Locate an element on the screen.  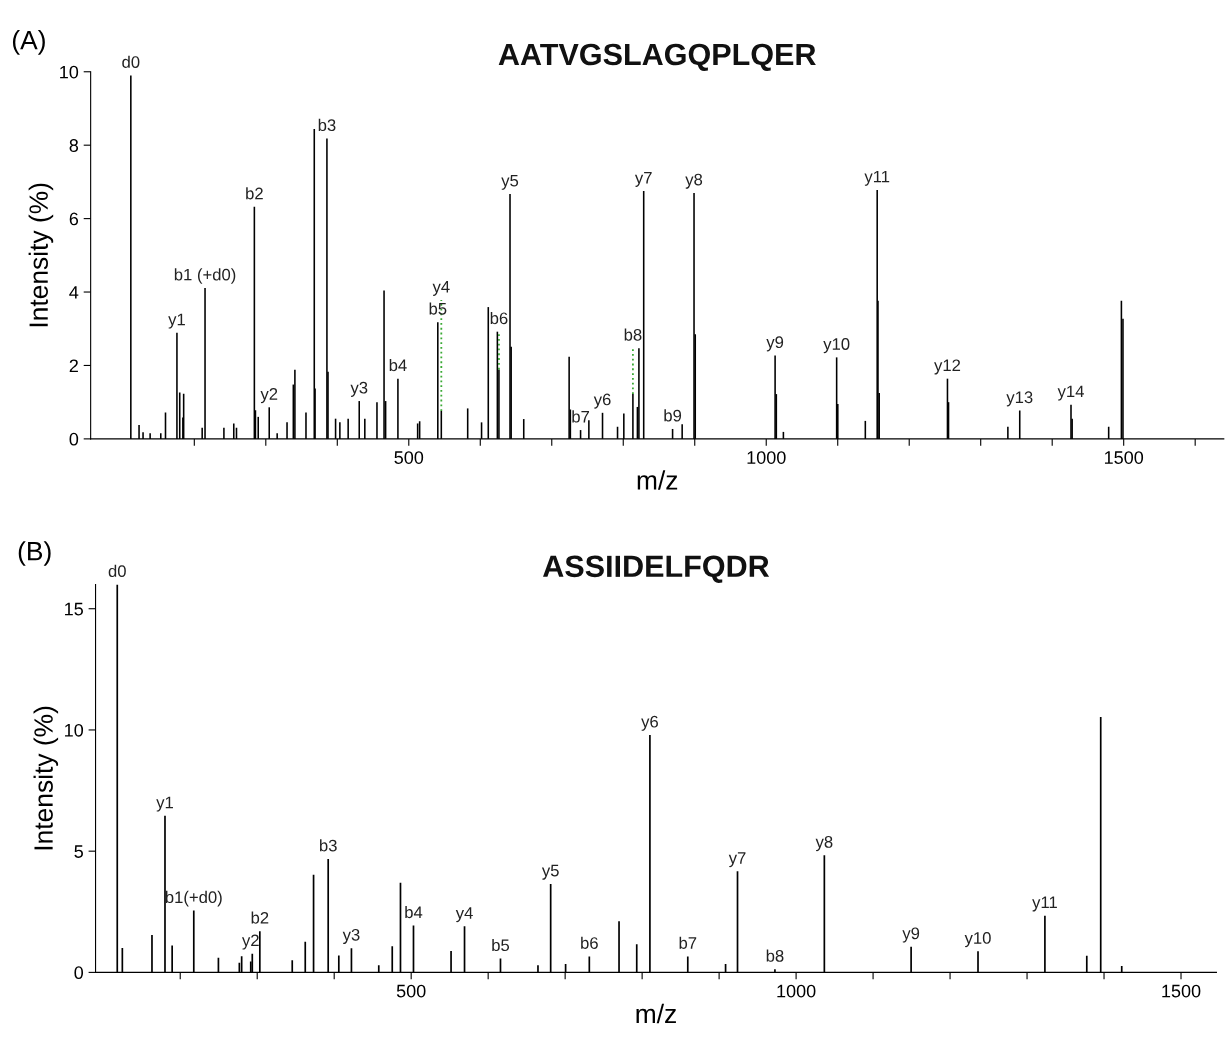
text: (B) is located at coordinates (34, 553).